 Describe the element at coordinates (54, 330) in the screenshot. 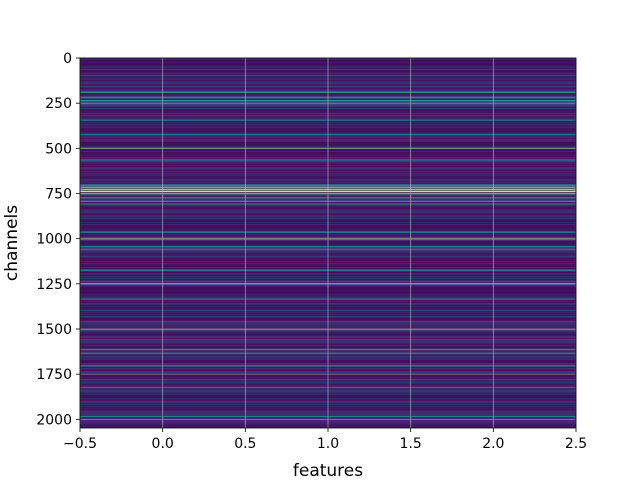

I see `y-tick-label: 1500` at that location.